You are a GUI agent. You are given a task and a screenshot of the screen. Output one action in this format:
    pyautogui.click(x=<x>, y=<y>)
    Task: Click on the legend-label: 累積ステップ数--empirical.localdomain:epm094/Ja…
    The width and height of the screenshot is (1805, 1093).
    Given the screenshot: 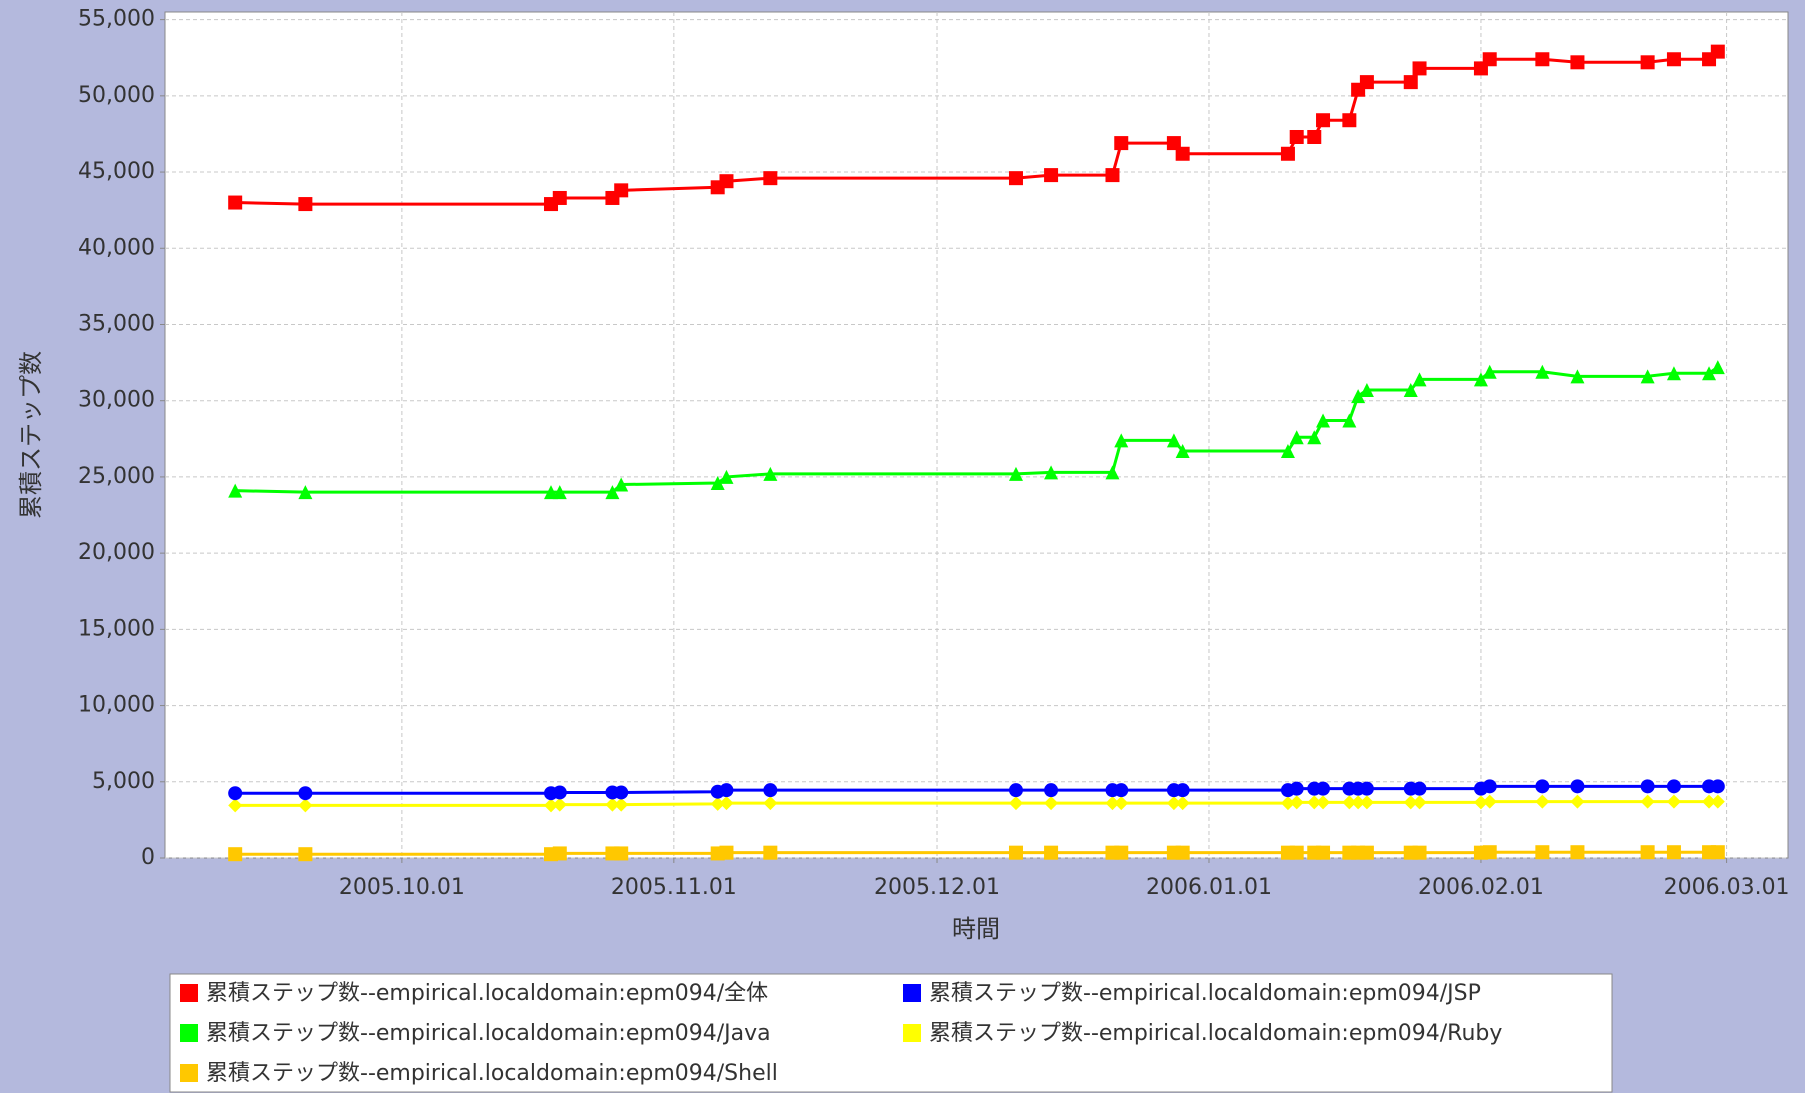 What is the action you would take?
    pyautogui.click(x=488, y=1033)
    